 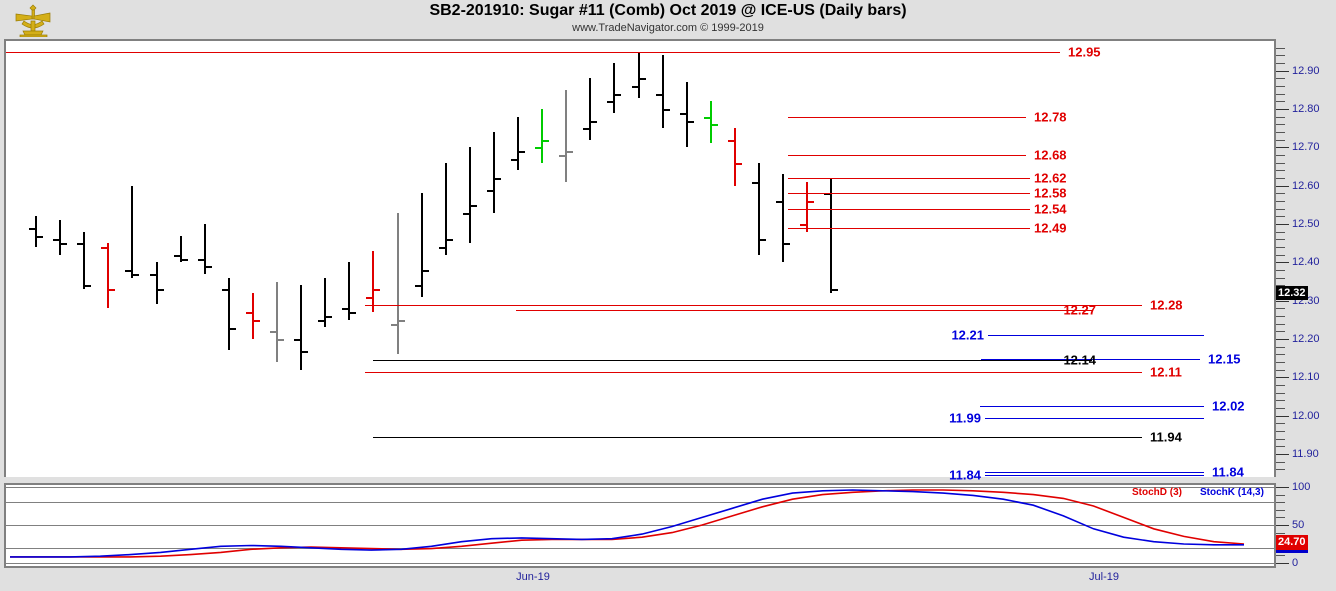 What do you see at coordinates (1306, 224) in the screenshot?
I see `price-scale-label: 12.50` at bounding box center [1306, 224].